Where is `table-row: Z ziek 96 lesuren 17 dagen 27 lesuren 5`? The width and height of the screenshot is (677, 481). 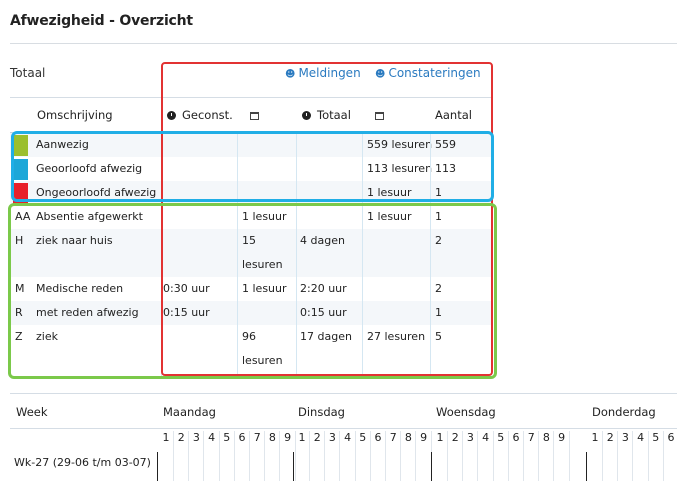 table-row: Z ziek 96 lesuren 17 dagen 27 lesuren 5 is located at coordinates (251, 349).